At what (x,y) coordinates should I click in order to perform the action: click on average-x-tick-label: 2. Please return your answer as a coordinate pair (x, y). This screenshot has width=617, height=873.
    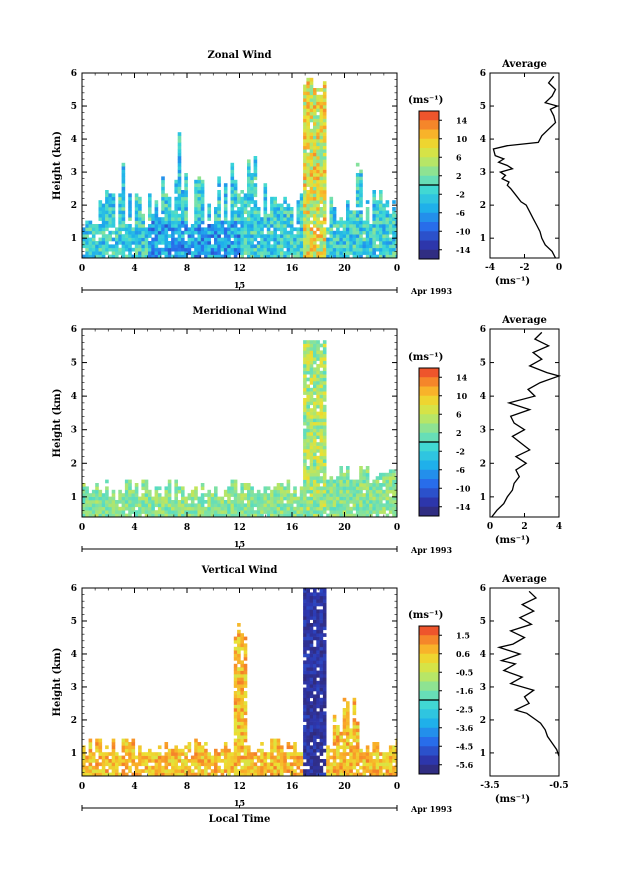
    Looking at the image, I should click on (524, 527).